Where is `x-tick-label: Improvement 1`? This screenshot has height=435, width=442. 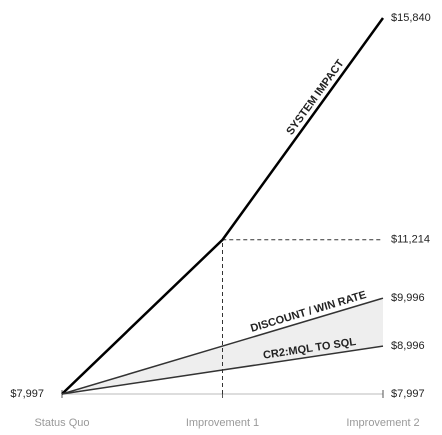
x-tick-label: Improvement 1 is located at coordinates (222, 423).